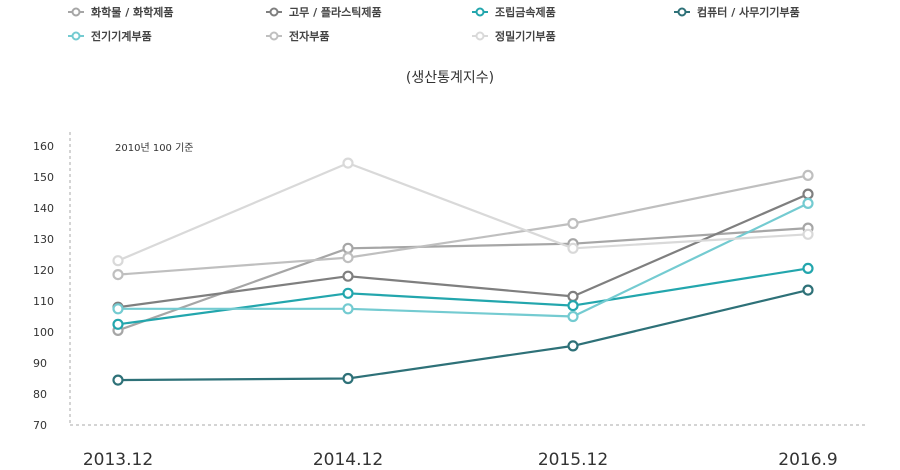 This screenshot has width=900, height=470. I want to click on legend-item: 고무 / 플라스틱제품, so click(324, 12).